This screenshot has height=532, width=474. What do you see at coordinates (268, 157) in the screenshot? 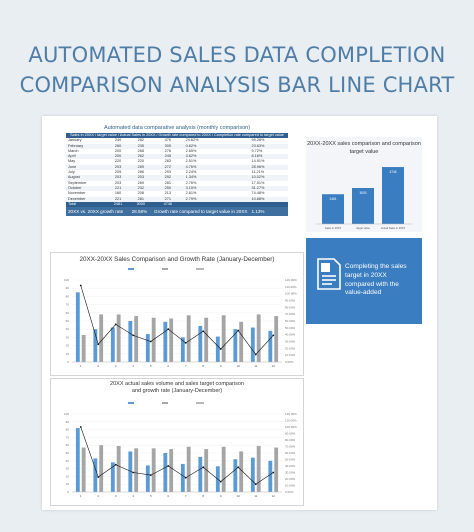
I see `table-cell: 8.16%` at bounding box center [268, 157].